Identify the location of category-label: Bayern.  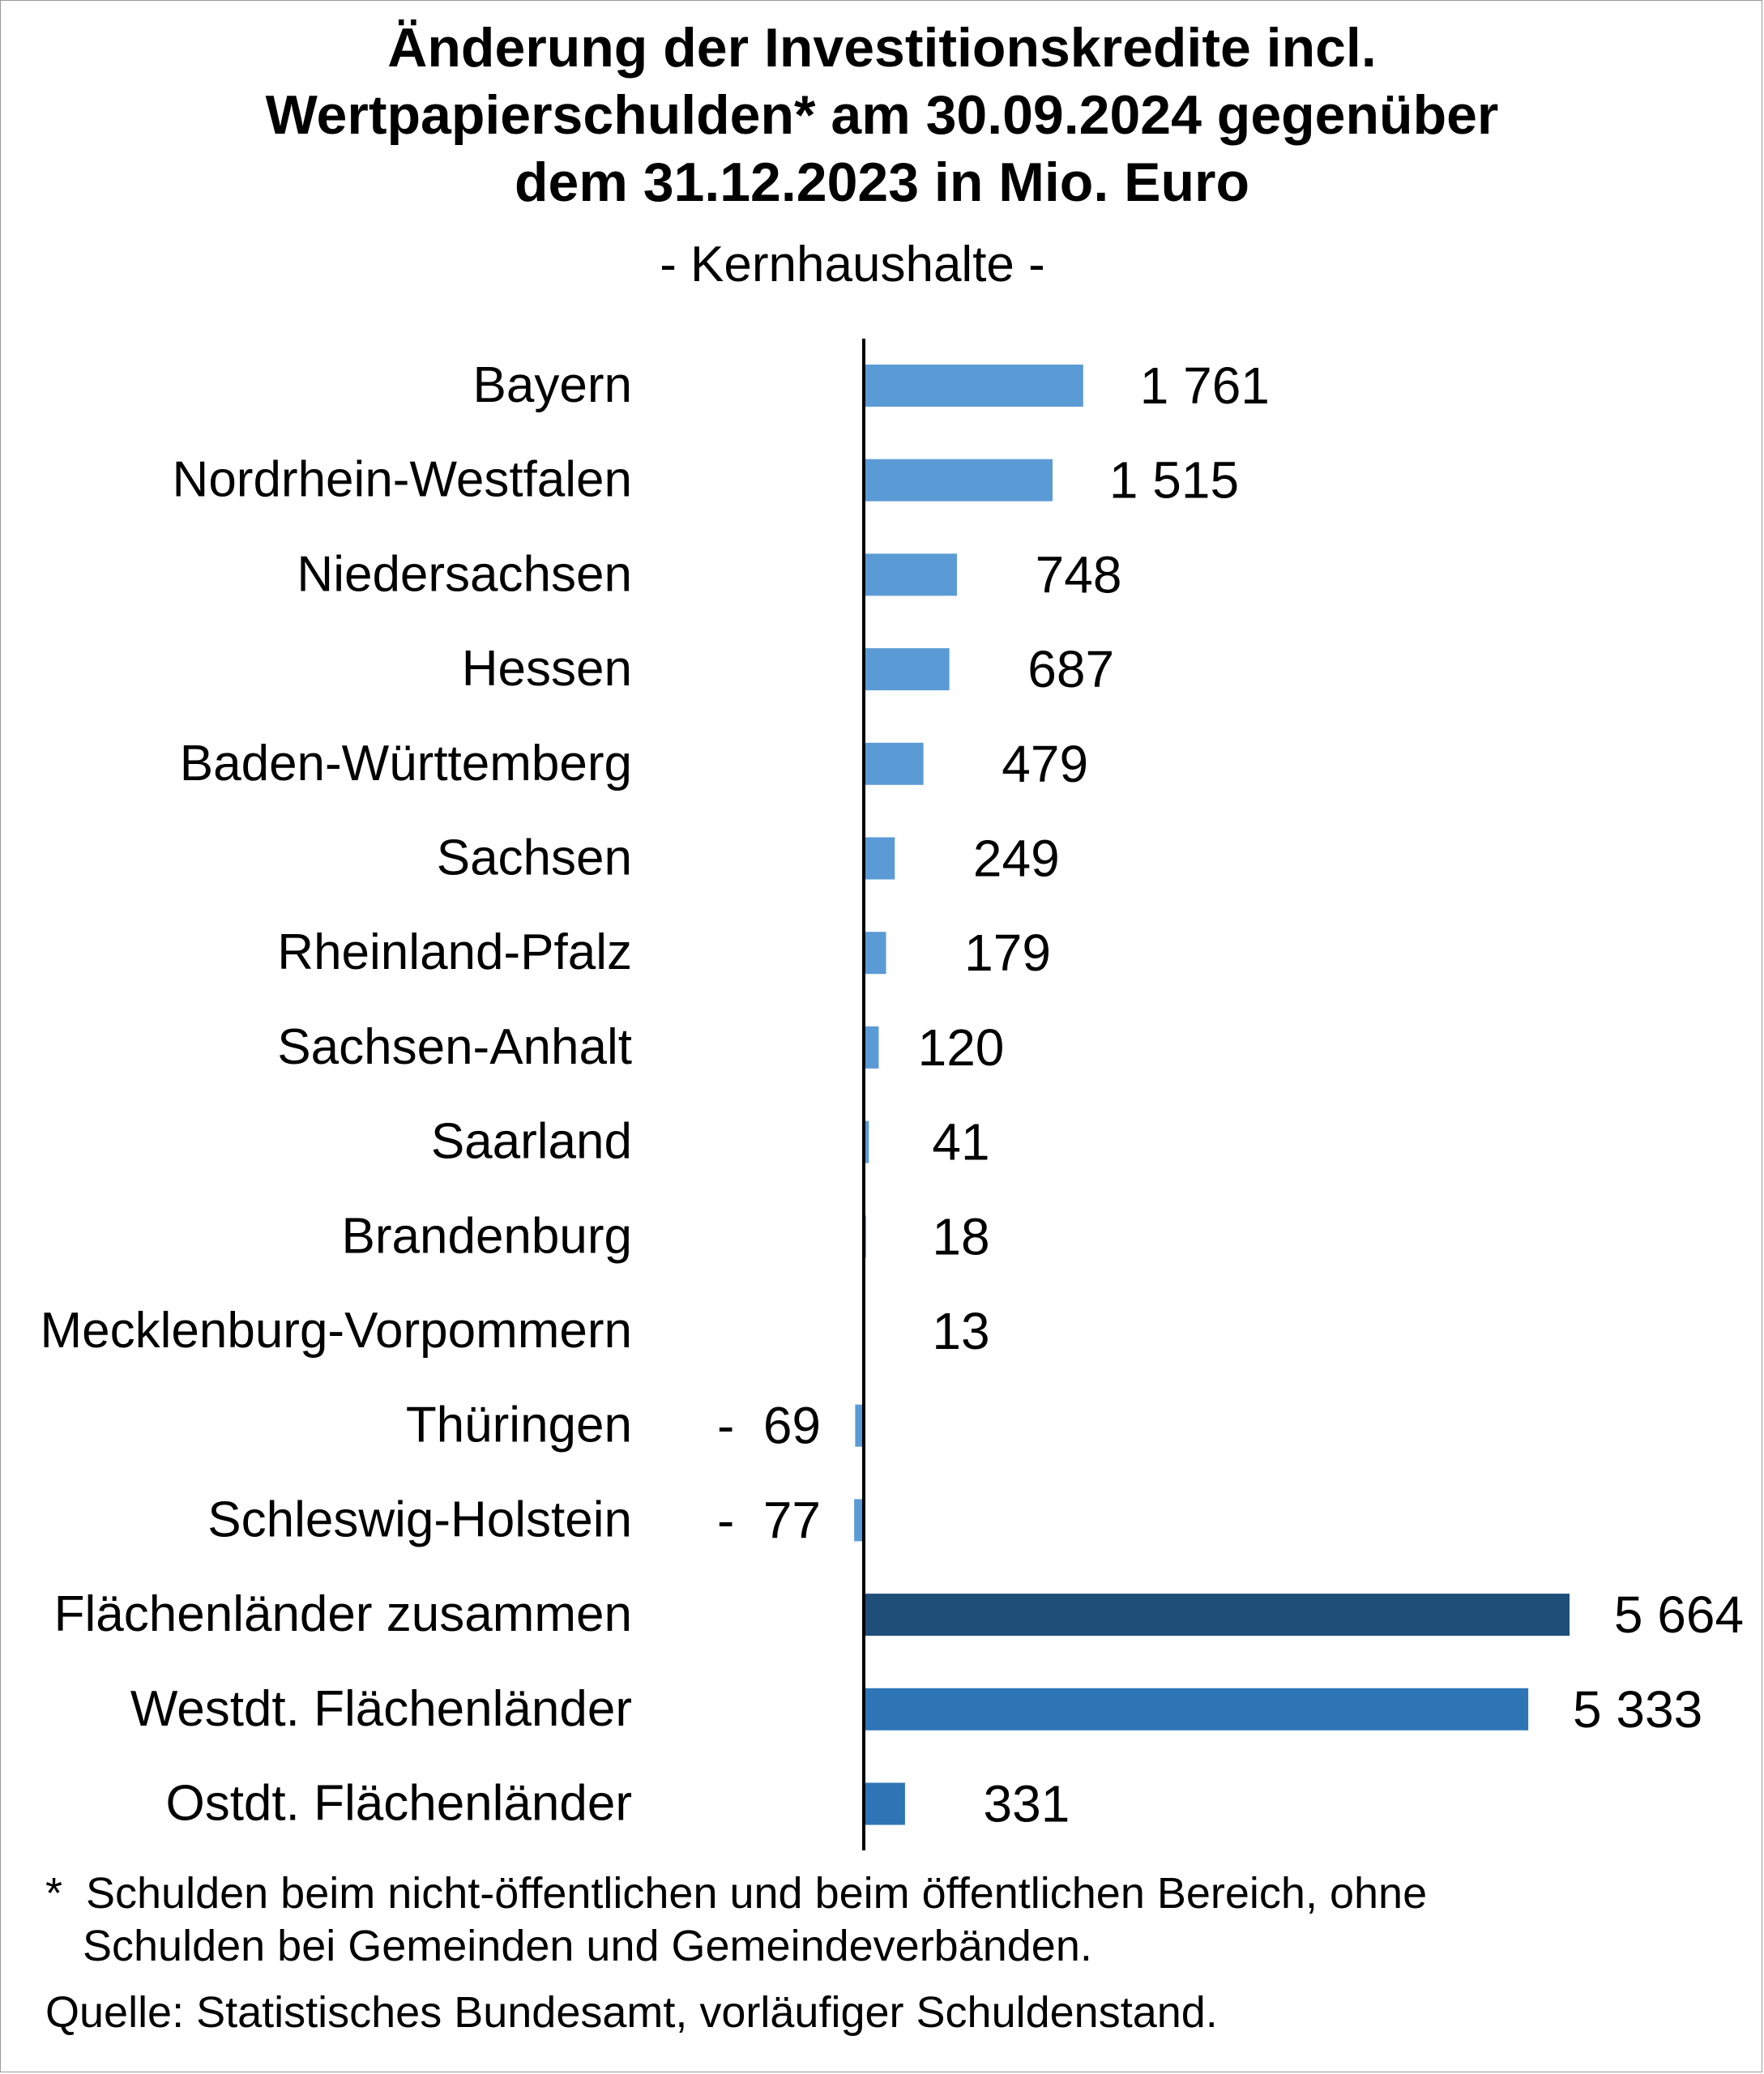
(552, 385).